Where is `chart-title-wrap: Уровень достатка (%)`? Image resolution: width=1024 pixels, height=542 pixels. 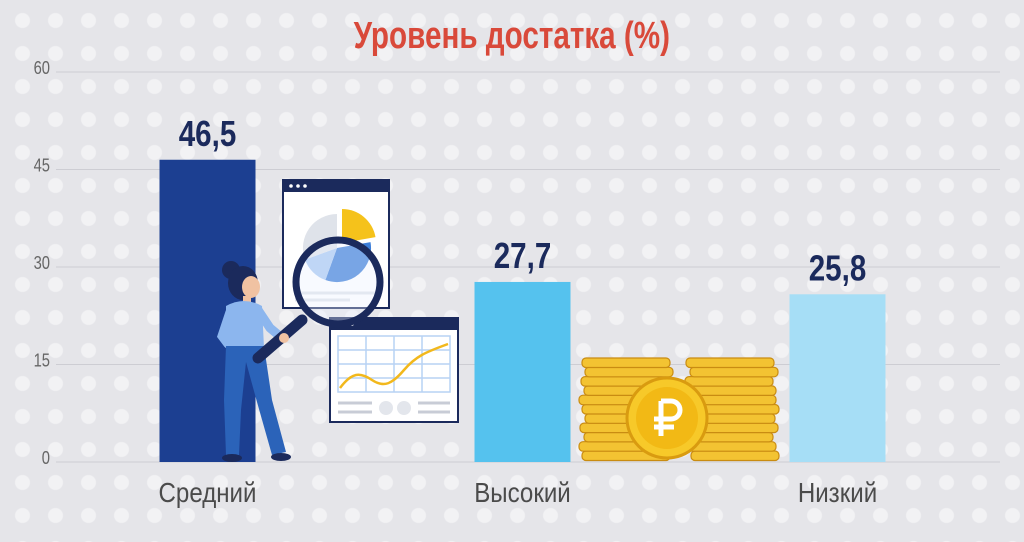 chart-title-wrap: Уровень достатка (%) is located at coordinates (512, 36).